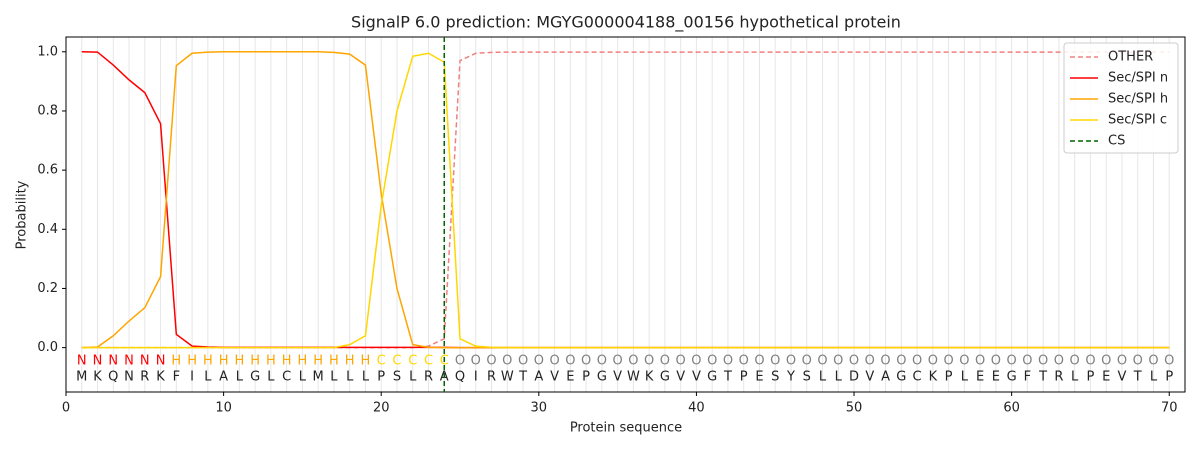 This screenshot has width=1200, height=450. What do you see at coordinates (1130, 57) in the screenshot?
I see `legend-label: OTHER` at bounding box center [1130, 57].